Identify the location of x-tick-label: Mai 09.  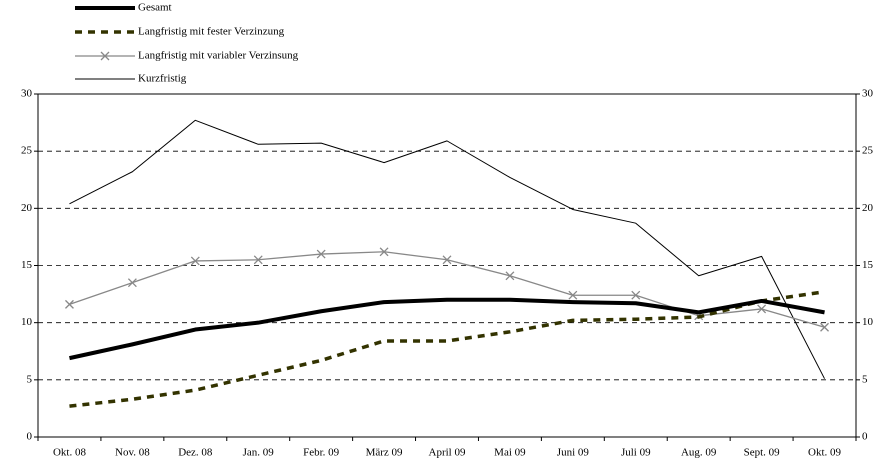
(510, 453).